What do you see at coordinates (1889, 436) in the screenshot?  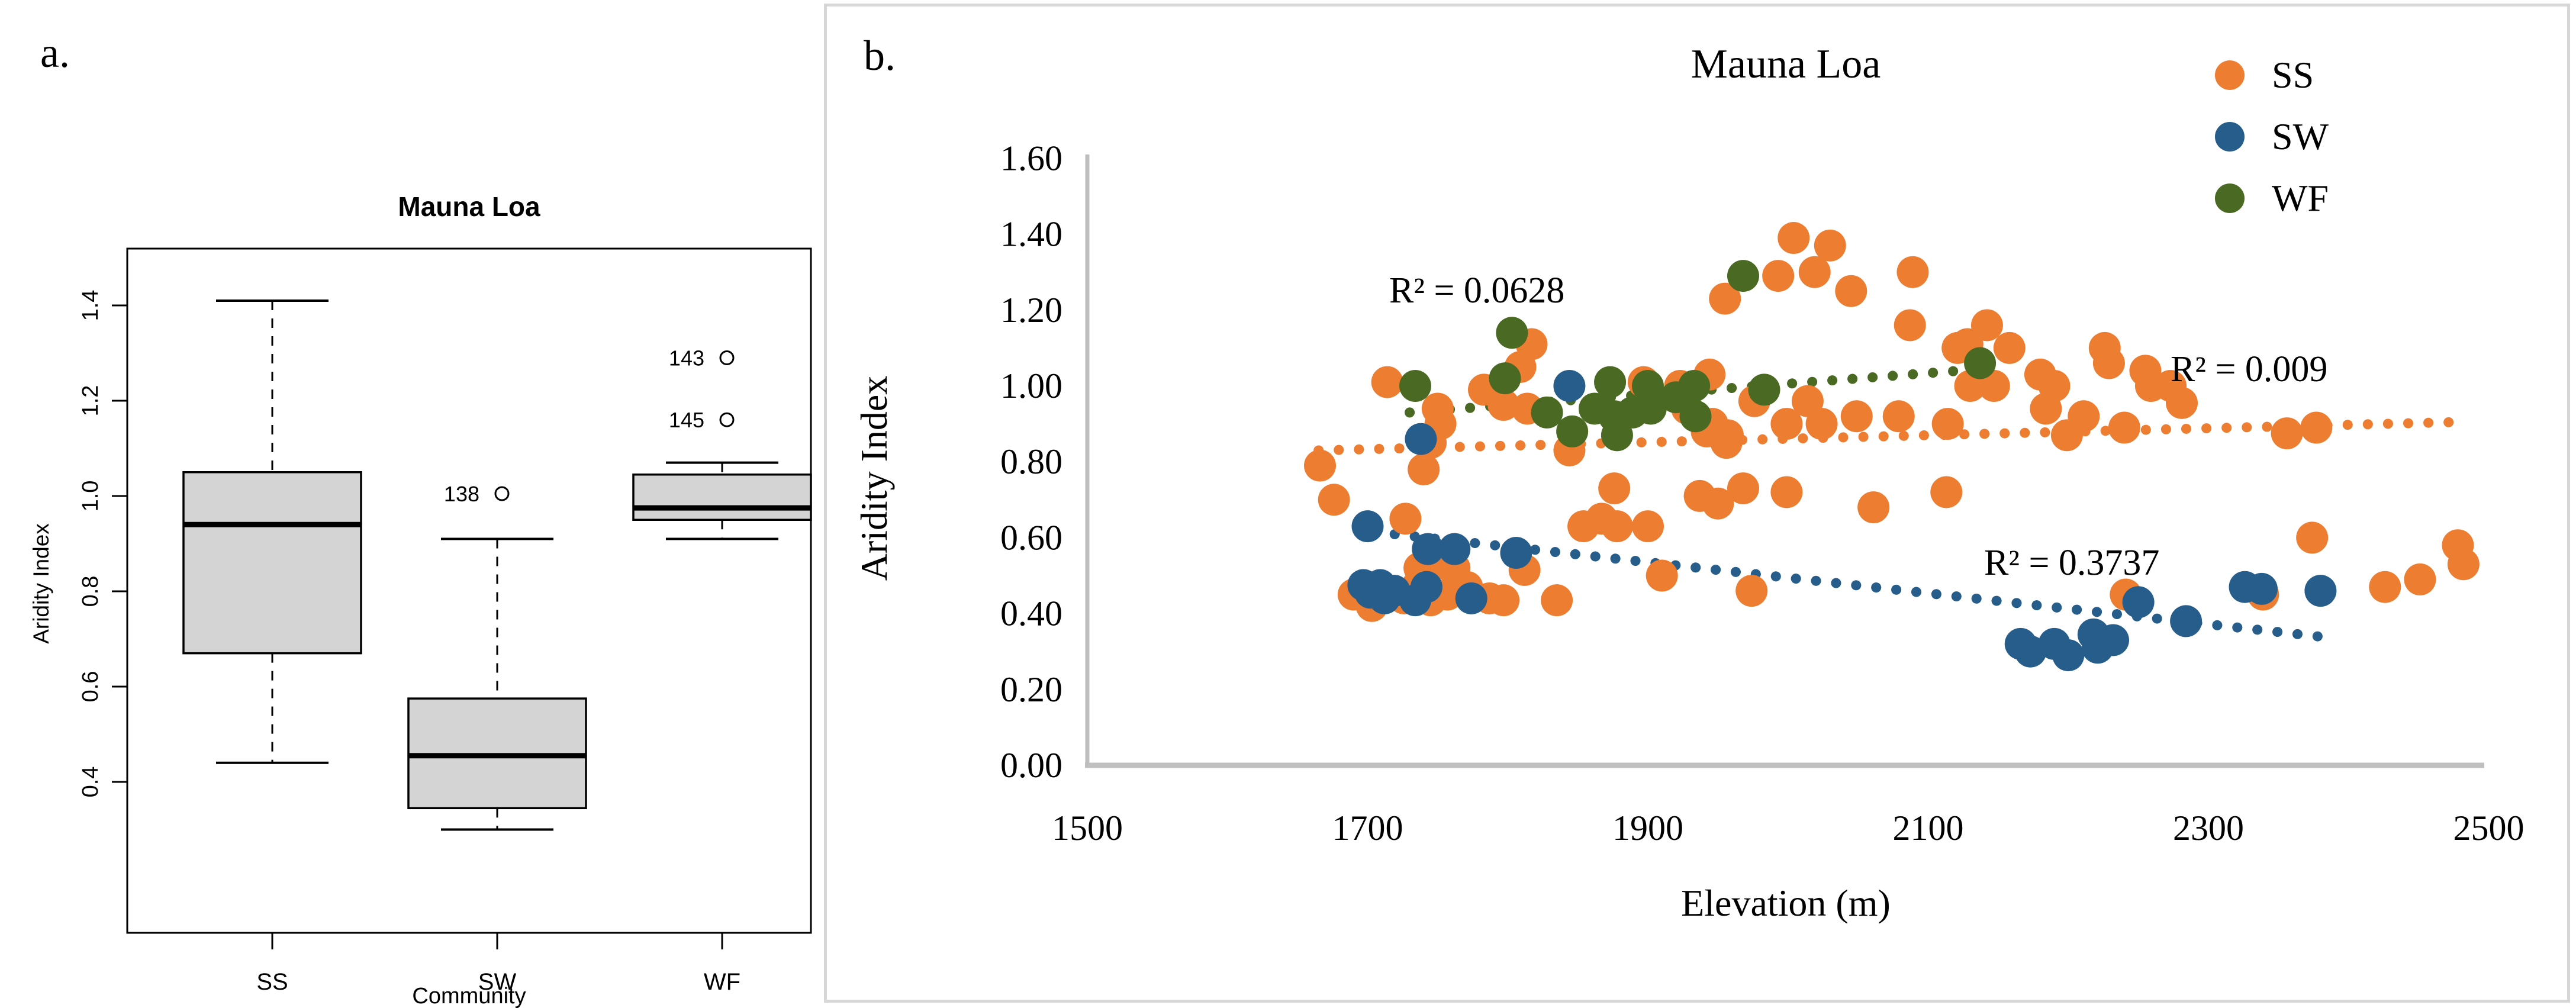 I see `trendline-ss` at bounding box center [1889, 436].